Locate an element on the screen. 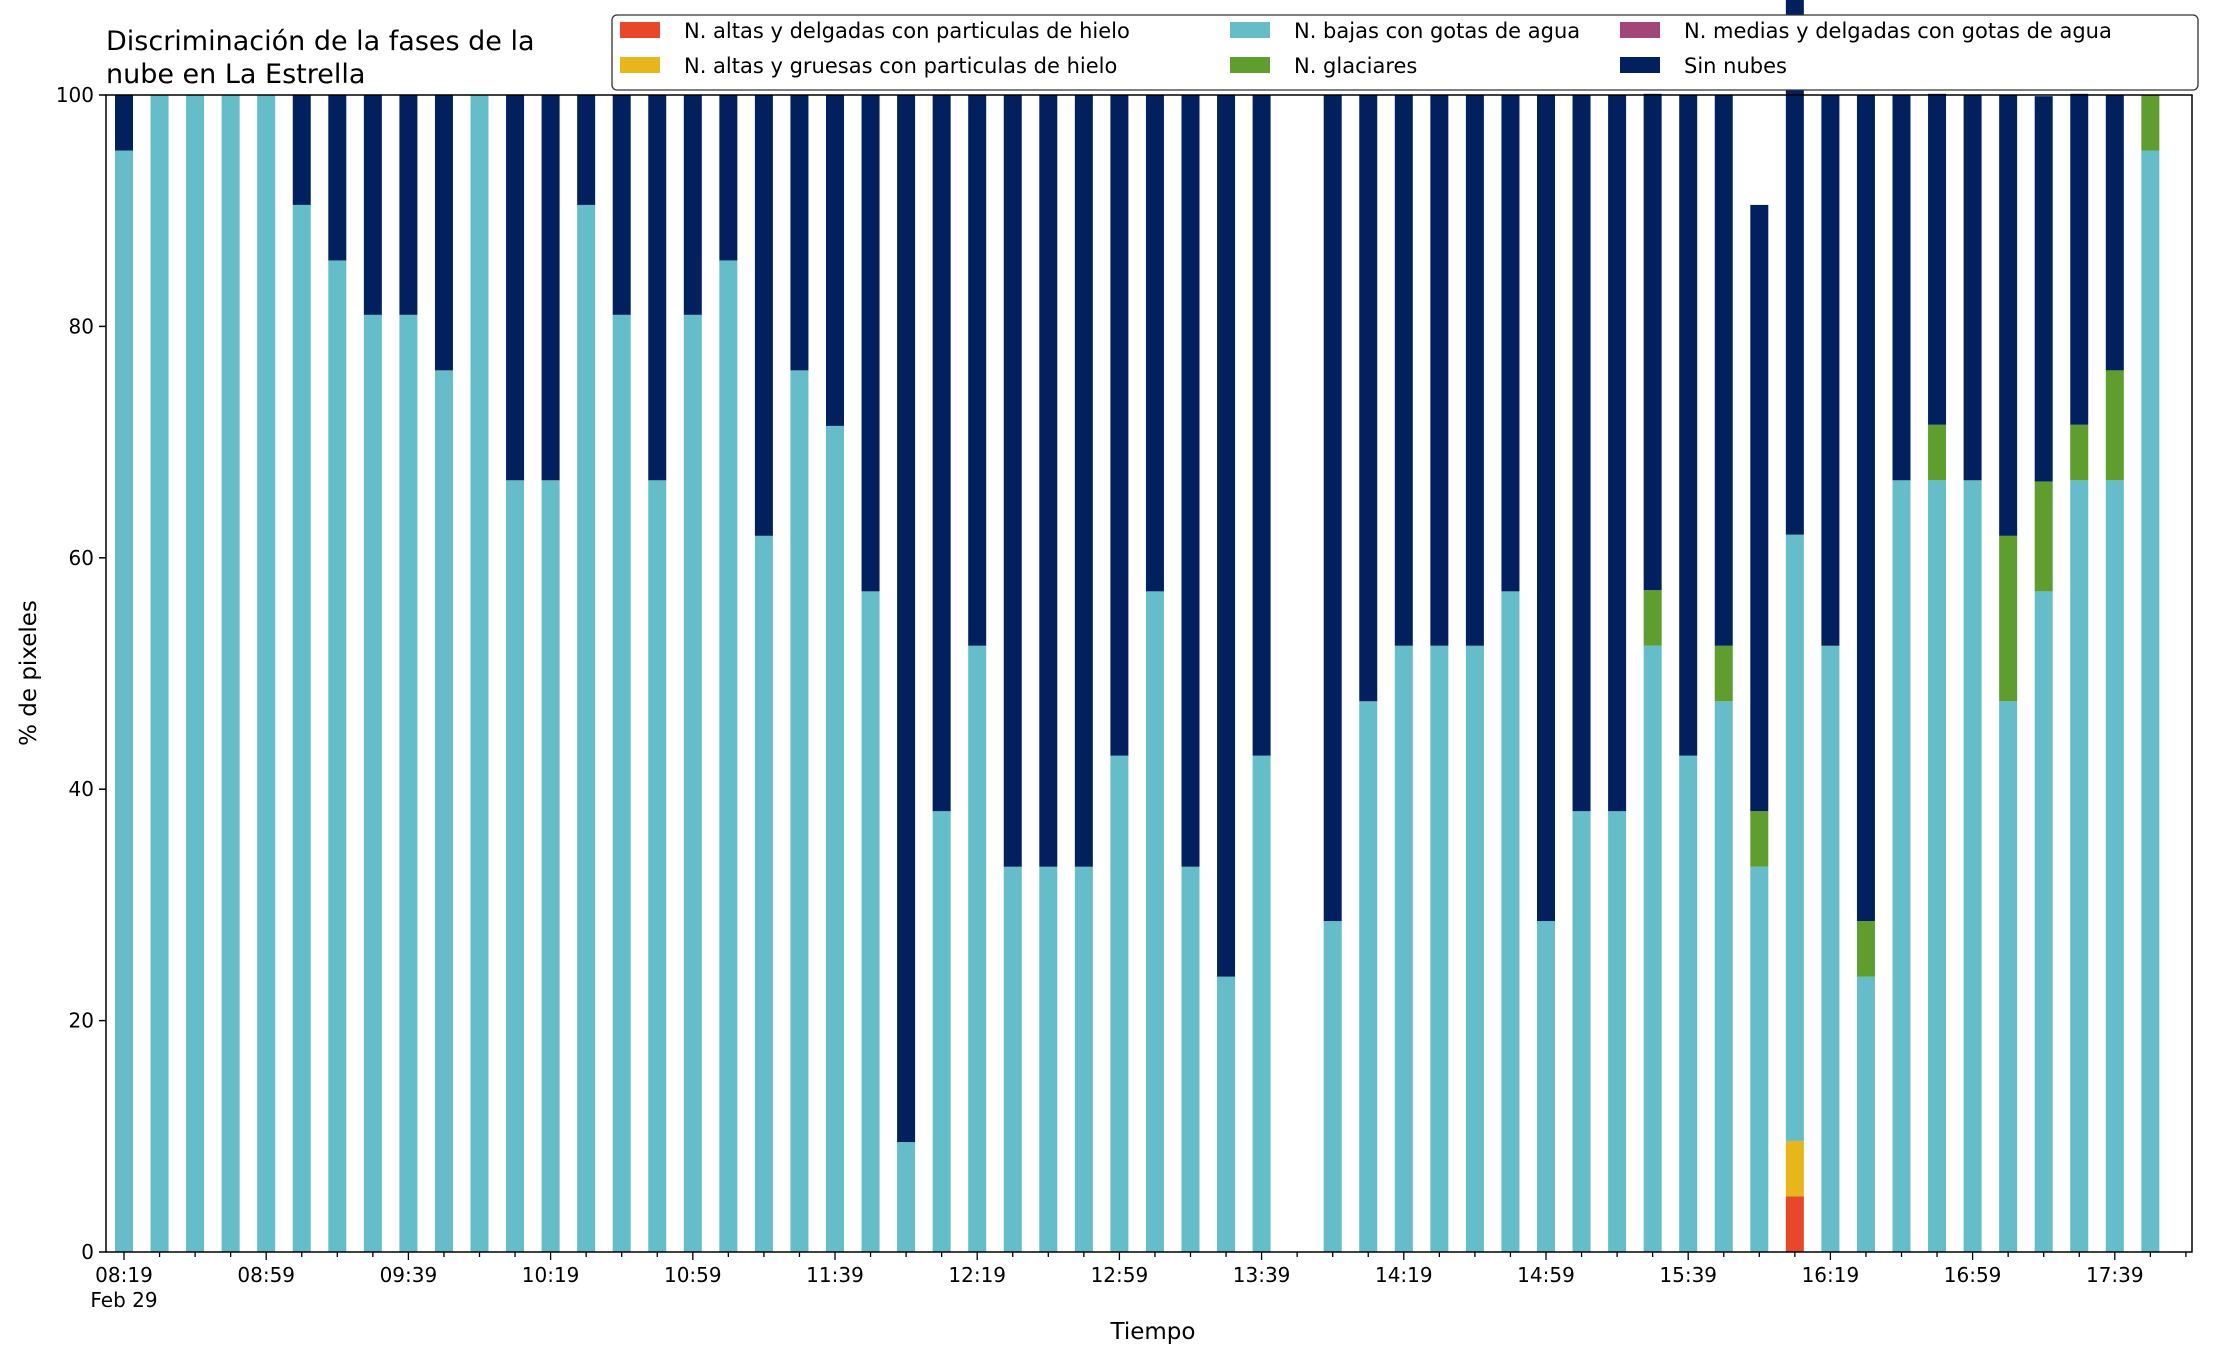 The width and height of the screenshot is (2216, 1355). x-tick-label: 10:19 is located at coordinates (551, 1275).